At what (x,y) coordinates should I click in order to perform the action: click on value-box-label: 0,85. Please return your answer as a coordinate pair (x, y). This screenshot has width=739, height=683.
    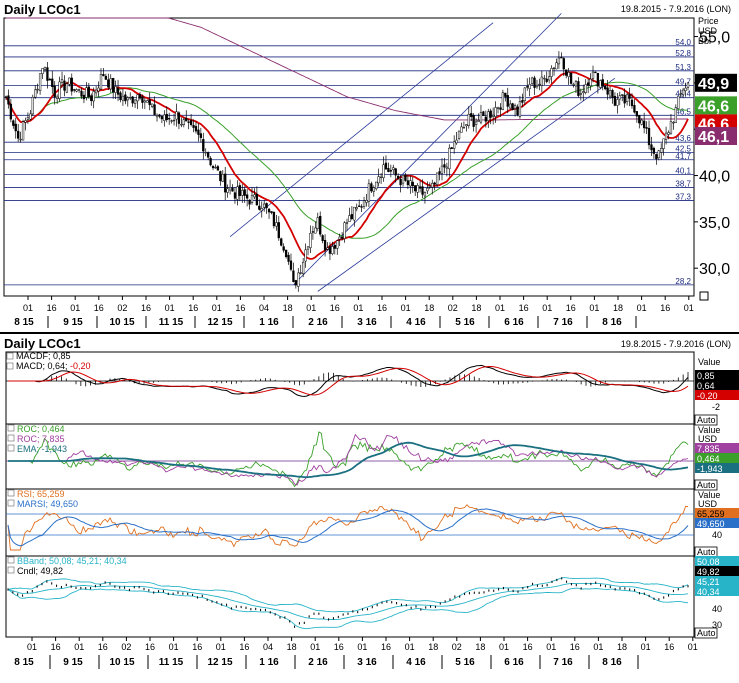
    Looking at the image, I should click on (706, 376).